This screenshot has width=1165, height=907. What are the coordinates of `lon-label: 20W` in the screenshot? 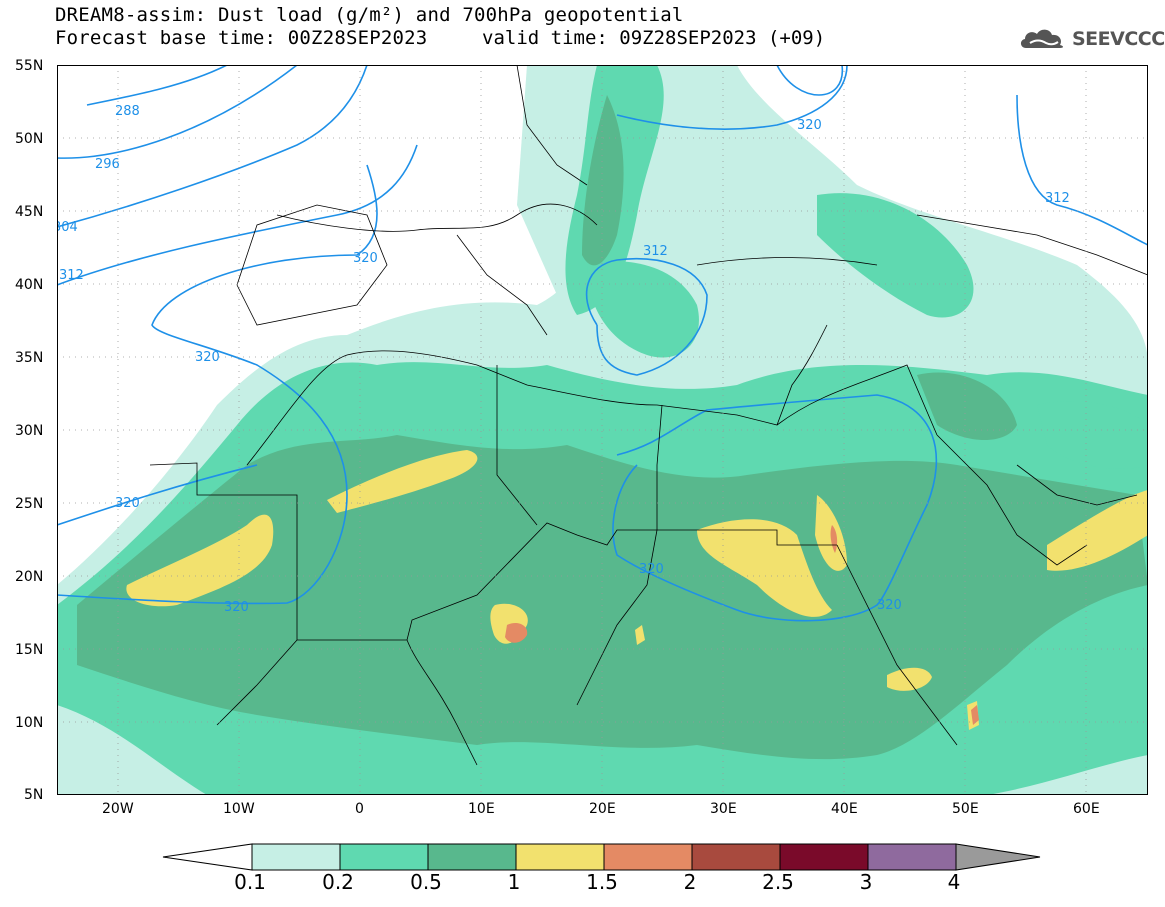 It's located at (118, 809).